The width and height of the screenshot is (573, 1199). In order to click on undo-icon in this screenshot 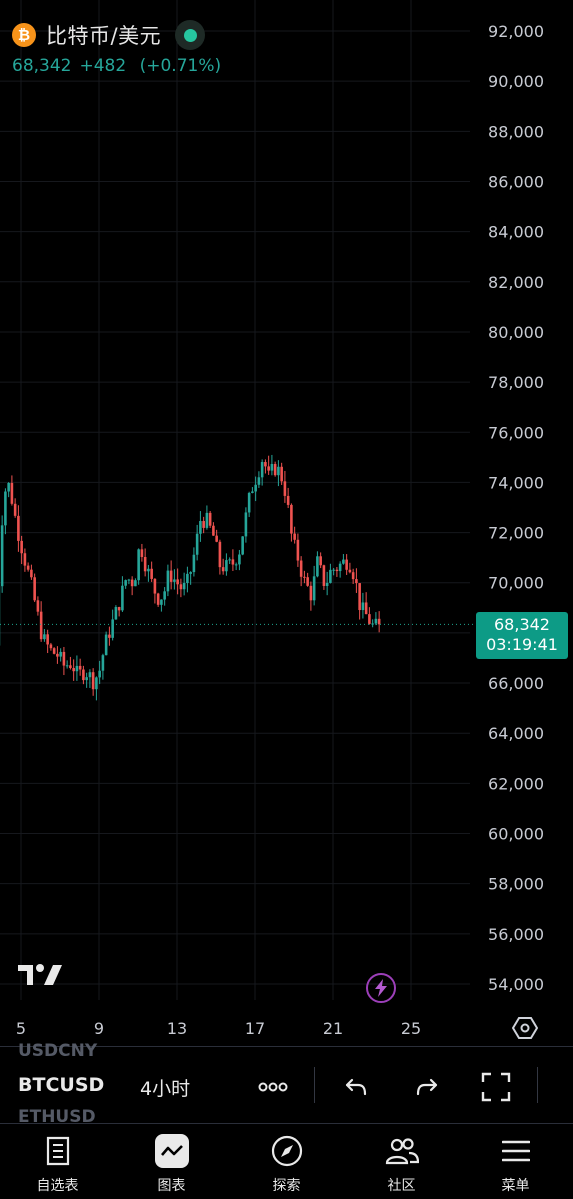, I will do `click(356, 1087)`.